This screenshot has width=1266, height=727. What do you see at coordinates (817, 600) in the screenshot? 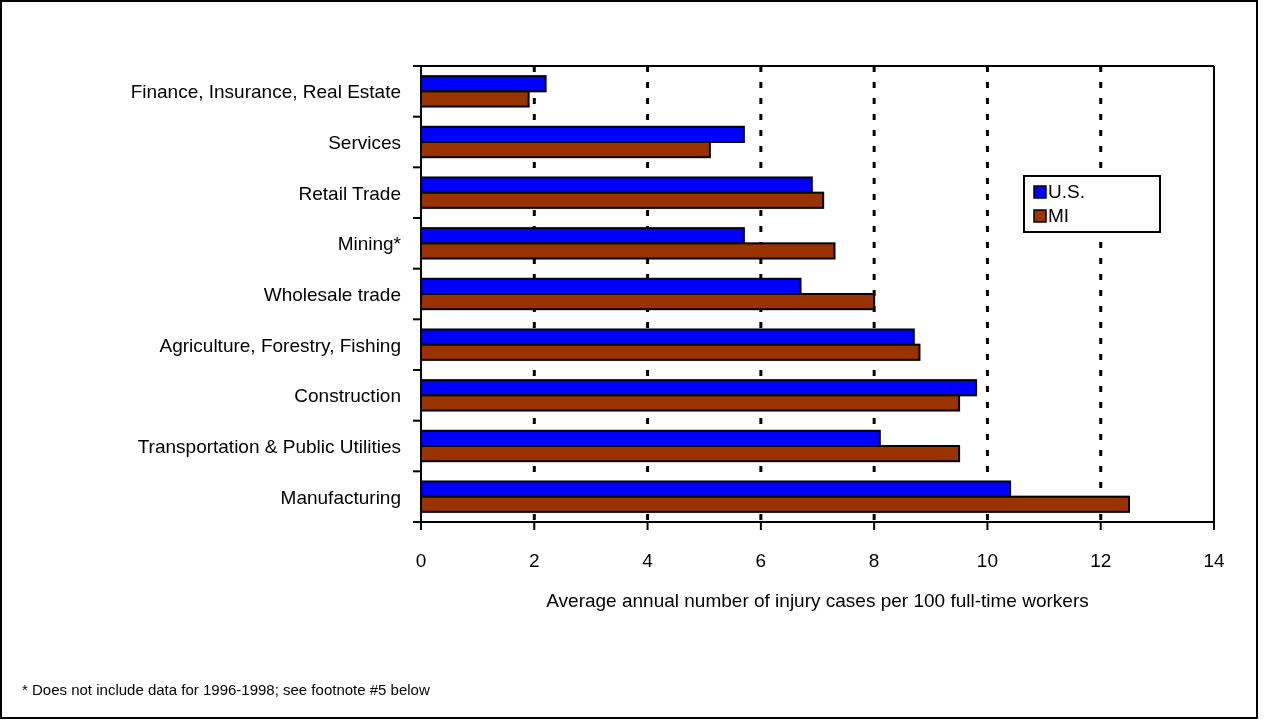
I see `x-axis-title: Average annual number of injury cases per 100 full-time workers` at bounding box center [817, 600].